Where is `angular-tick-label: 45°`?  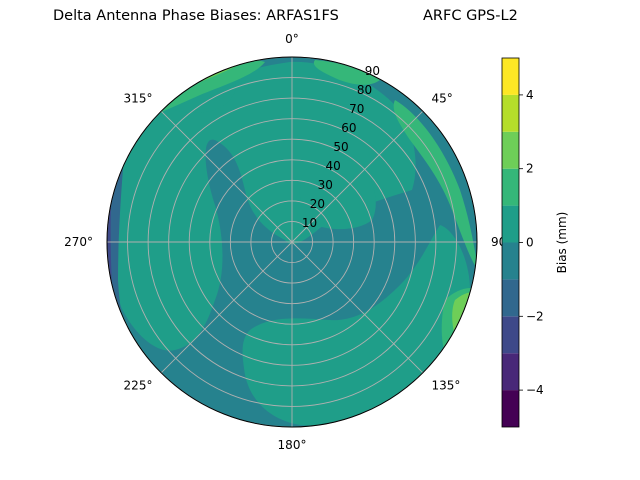
angular-tick-label: 45° is located at coordinates (442, 98).